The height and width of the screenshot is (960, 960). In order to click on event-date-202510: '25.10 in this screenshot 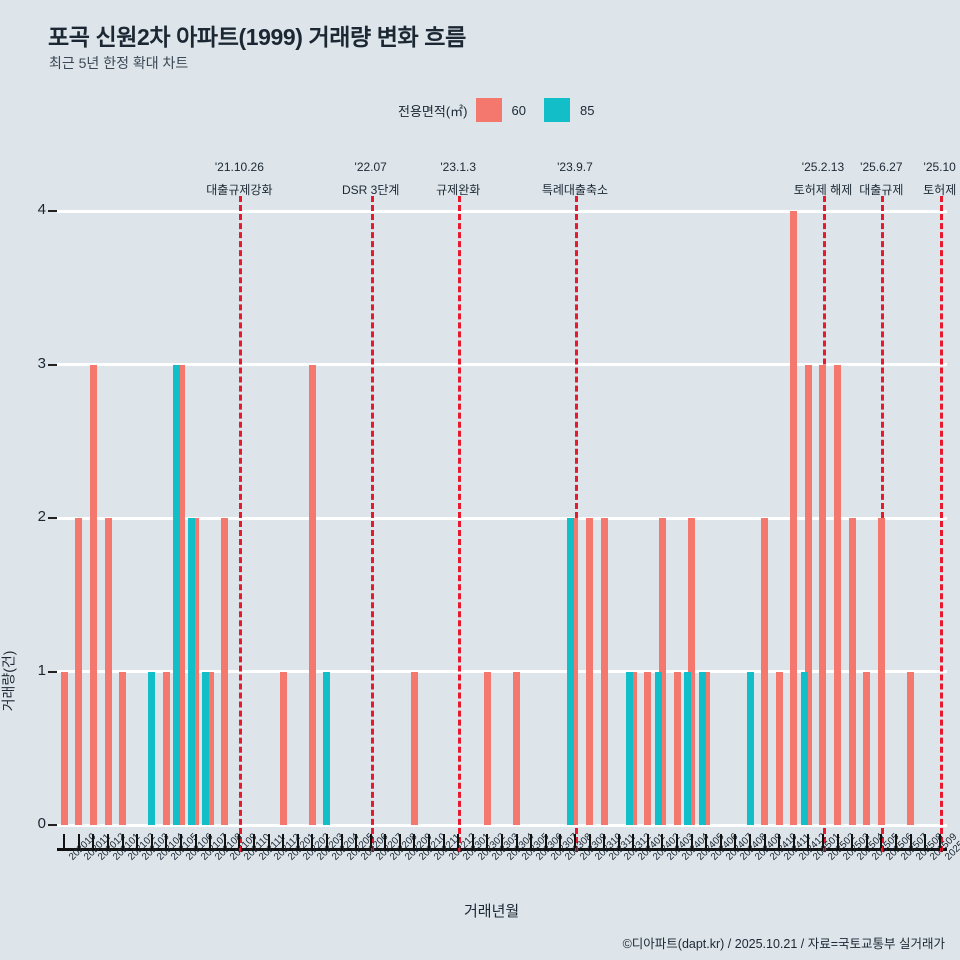, I will do `click(939, 167)`.